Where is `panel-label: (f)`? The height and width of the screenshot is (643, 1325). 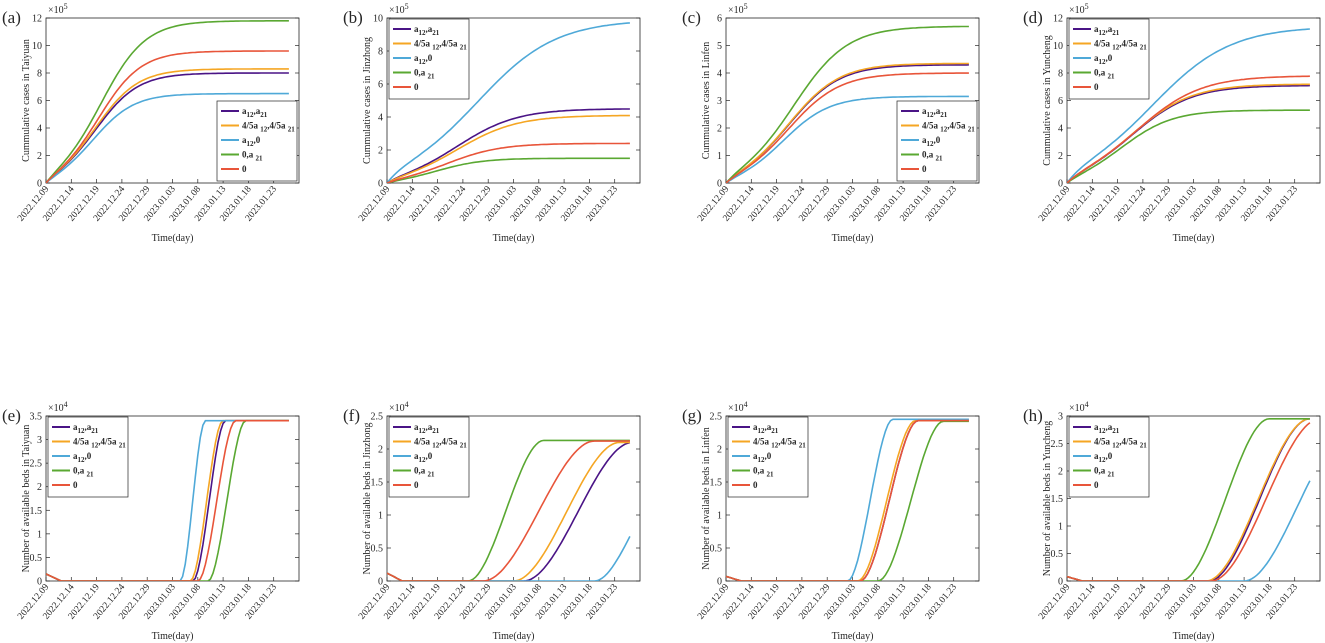
panel-label: (f) is located at coordinates (351, 415).